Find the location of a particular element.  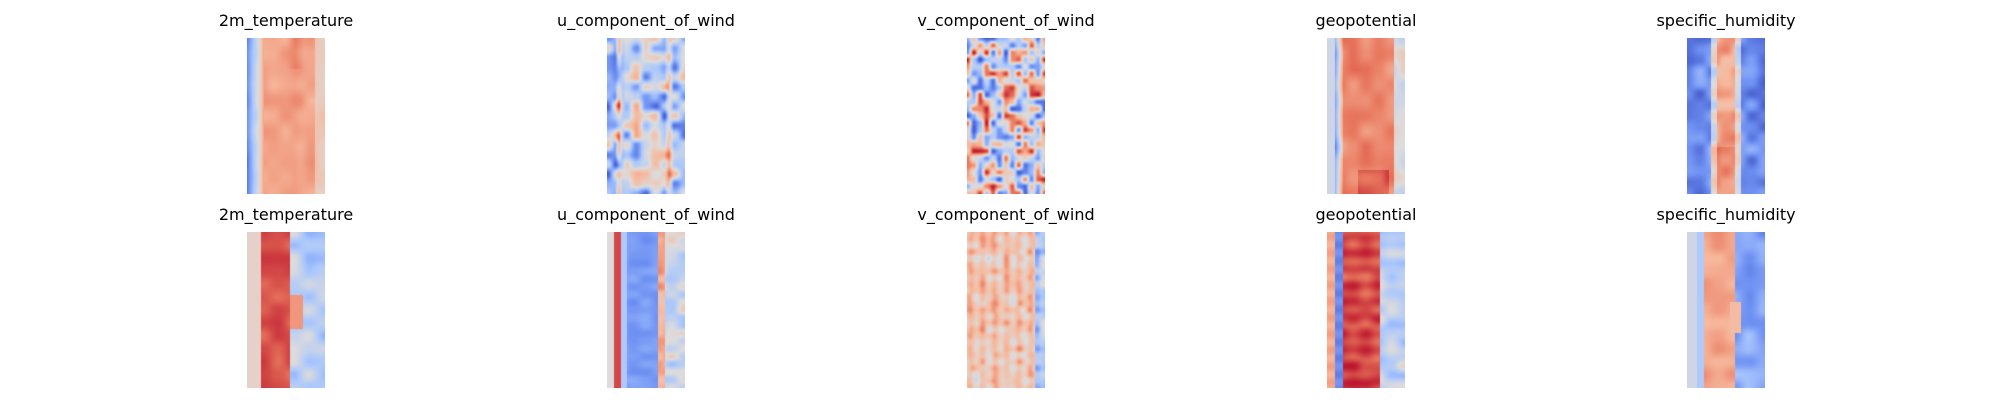

heatmap-2m-temperature-row1 is located at coordinates (286, 116).